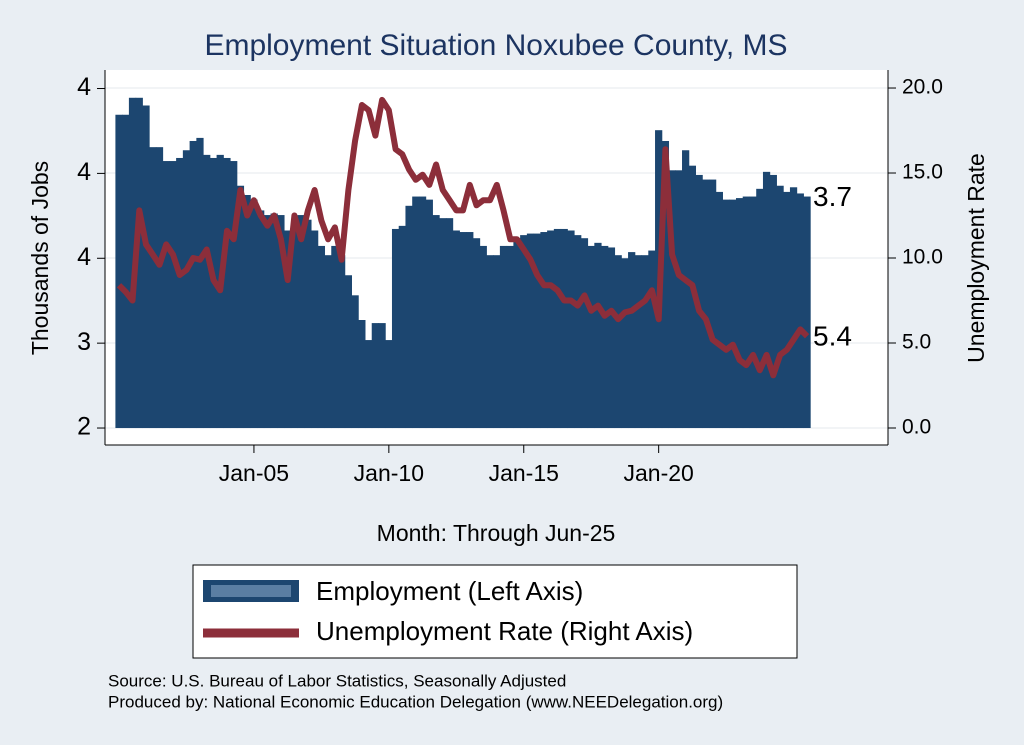 This screenshot has width=1024, height=745. Describe the element at coordinates (832, 196) in the screenshot. I see `end-value-label: 3.7` at that location.